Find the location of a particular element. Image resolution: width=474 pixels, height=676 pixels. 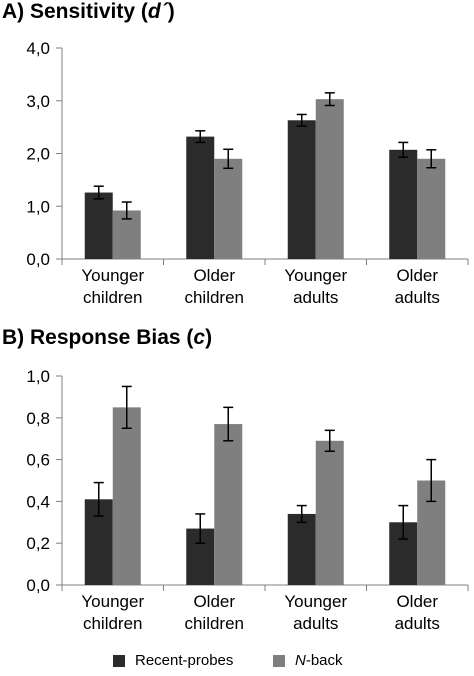

sensitivity-y-tick-label: 0,0 is located at coordinates (38, 259).